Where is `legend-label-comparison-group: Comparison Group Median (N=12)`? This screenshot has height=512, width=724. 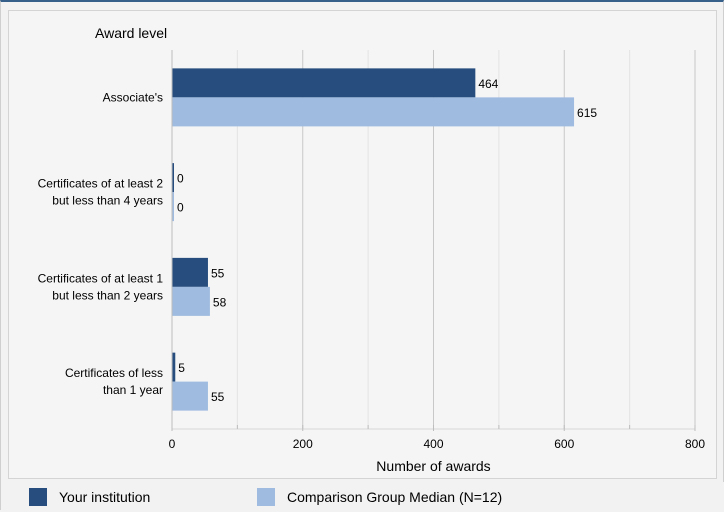
legend-label-comparison-group: Comparison Group Median (N=12) is located at coordinates (395, 497).